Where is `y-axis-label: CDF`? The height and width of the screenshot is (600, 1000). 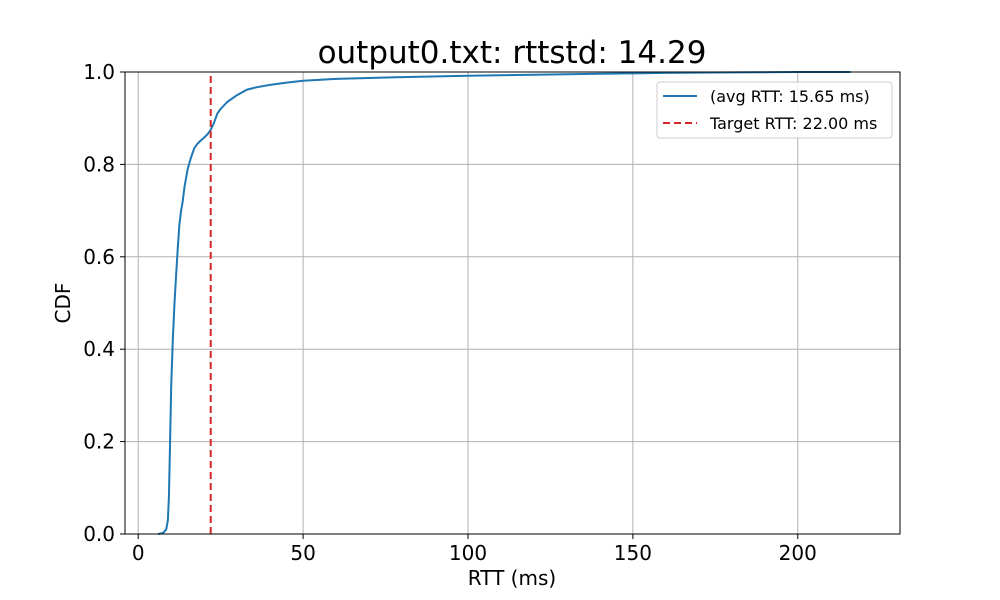
y-axis-label: CDF is located at coordinates (63, 303).